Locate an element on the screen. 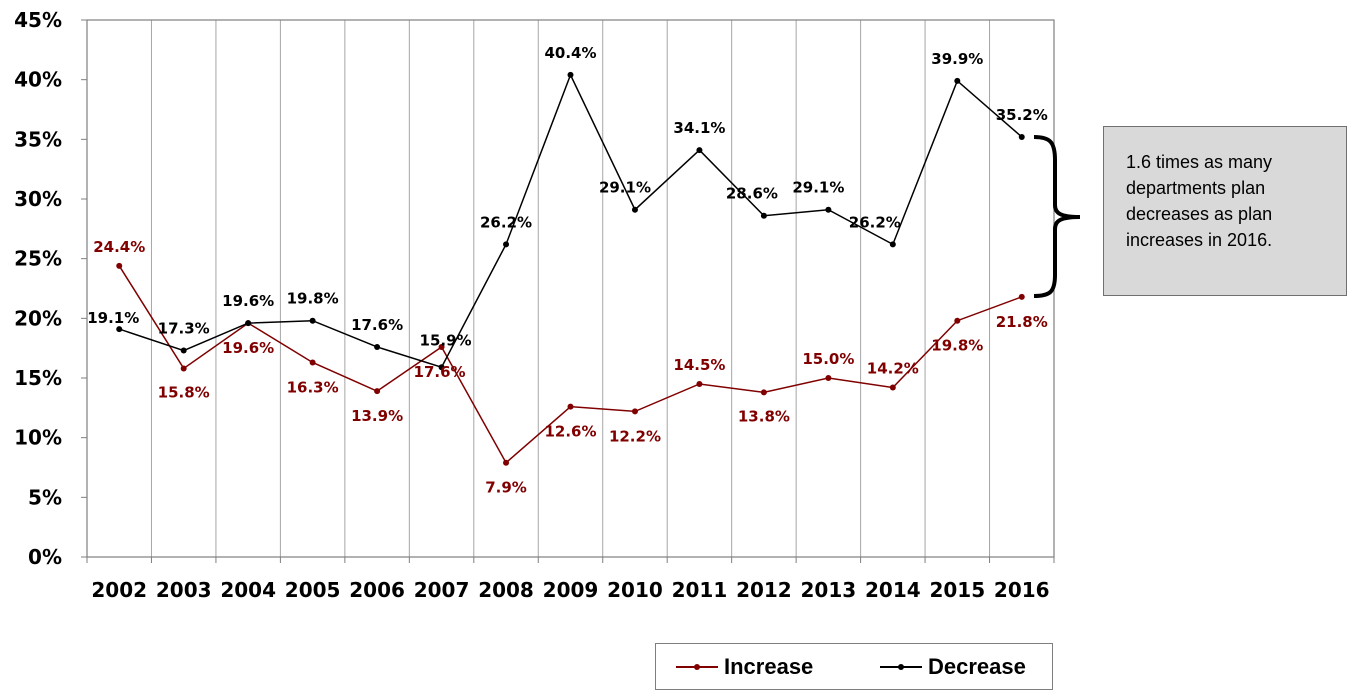 Image resolution: width=1353 pixels, height=692 pixels. data-label-increase: 7.9% is located at coordinates (506, 488).